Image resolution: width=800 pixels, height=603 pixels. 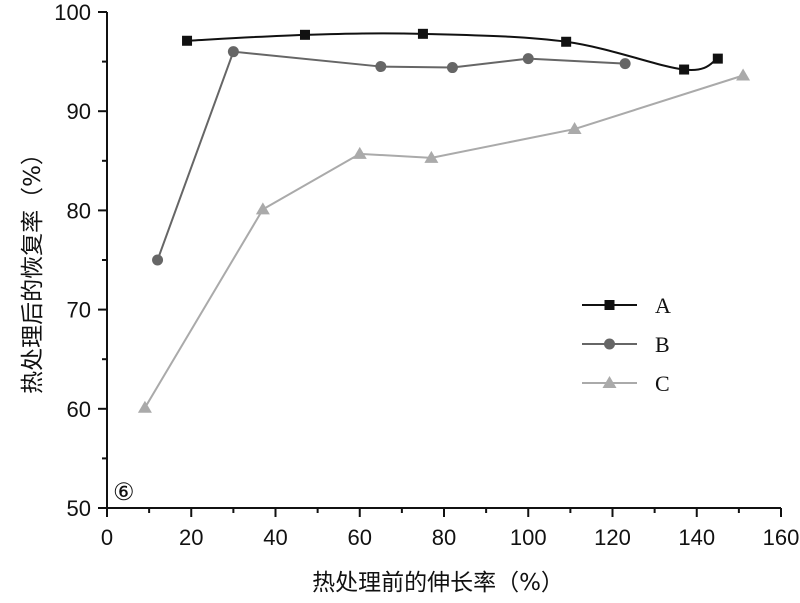 What do you see at coordinates (663, 305) in the screenshot?
I see `legend-label-a: A` at bounding box center [663, 305].